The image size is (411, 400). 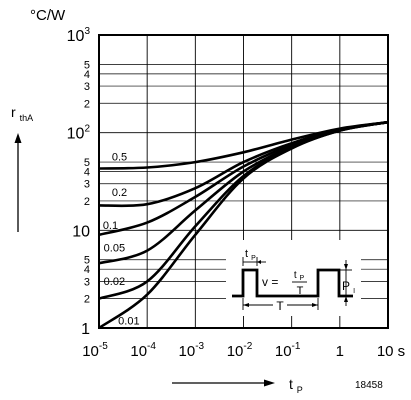 I want to click on y-tick-label-0: 1, so click(x=85, y=329).